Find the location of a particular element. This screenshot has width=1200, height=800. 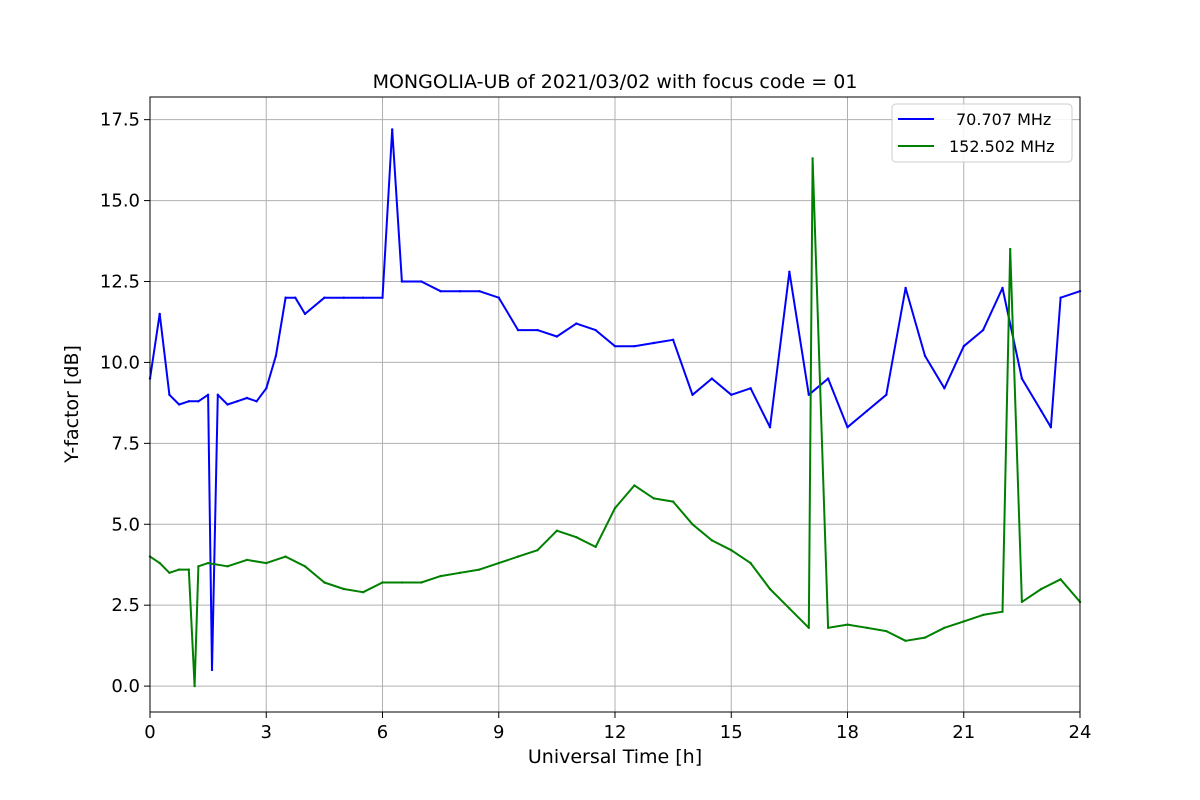

y-axis-label: Y-factor [dB] is located at coordinates (72, 404).